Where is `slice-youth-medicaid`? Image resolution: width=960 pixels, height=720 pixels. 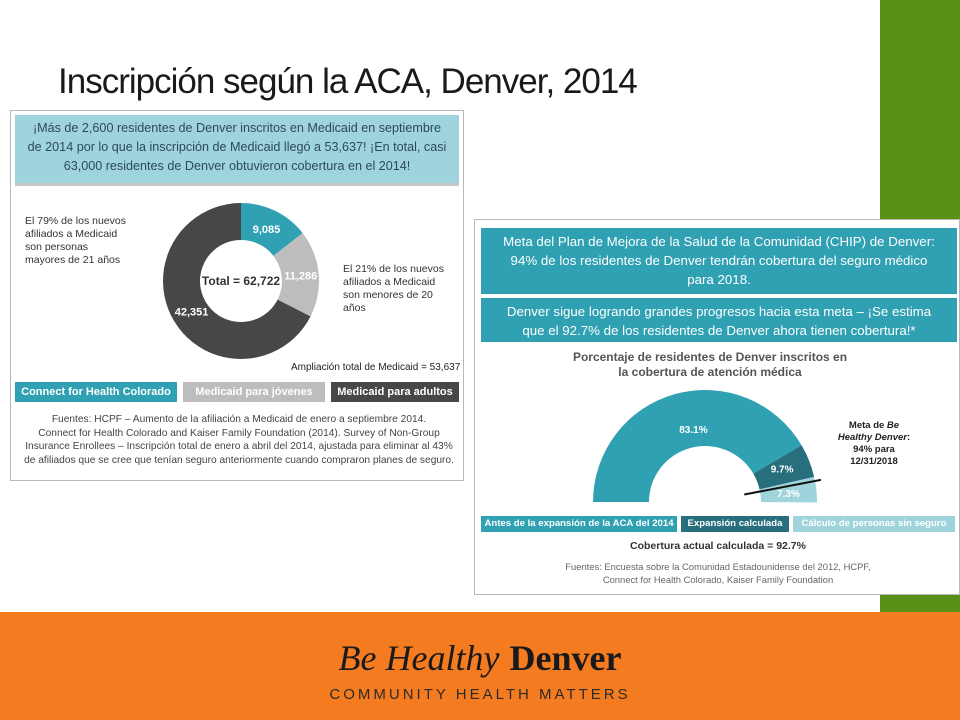 slice-youth-medicaid is located at coordinates (296, 275).